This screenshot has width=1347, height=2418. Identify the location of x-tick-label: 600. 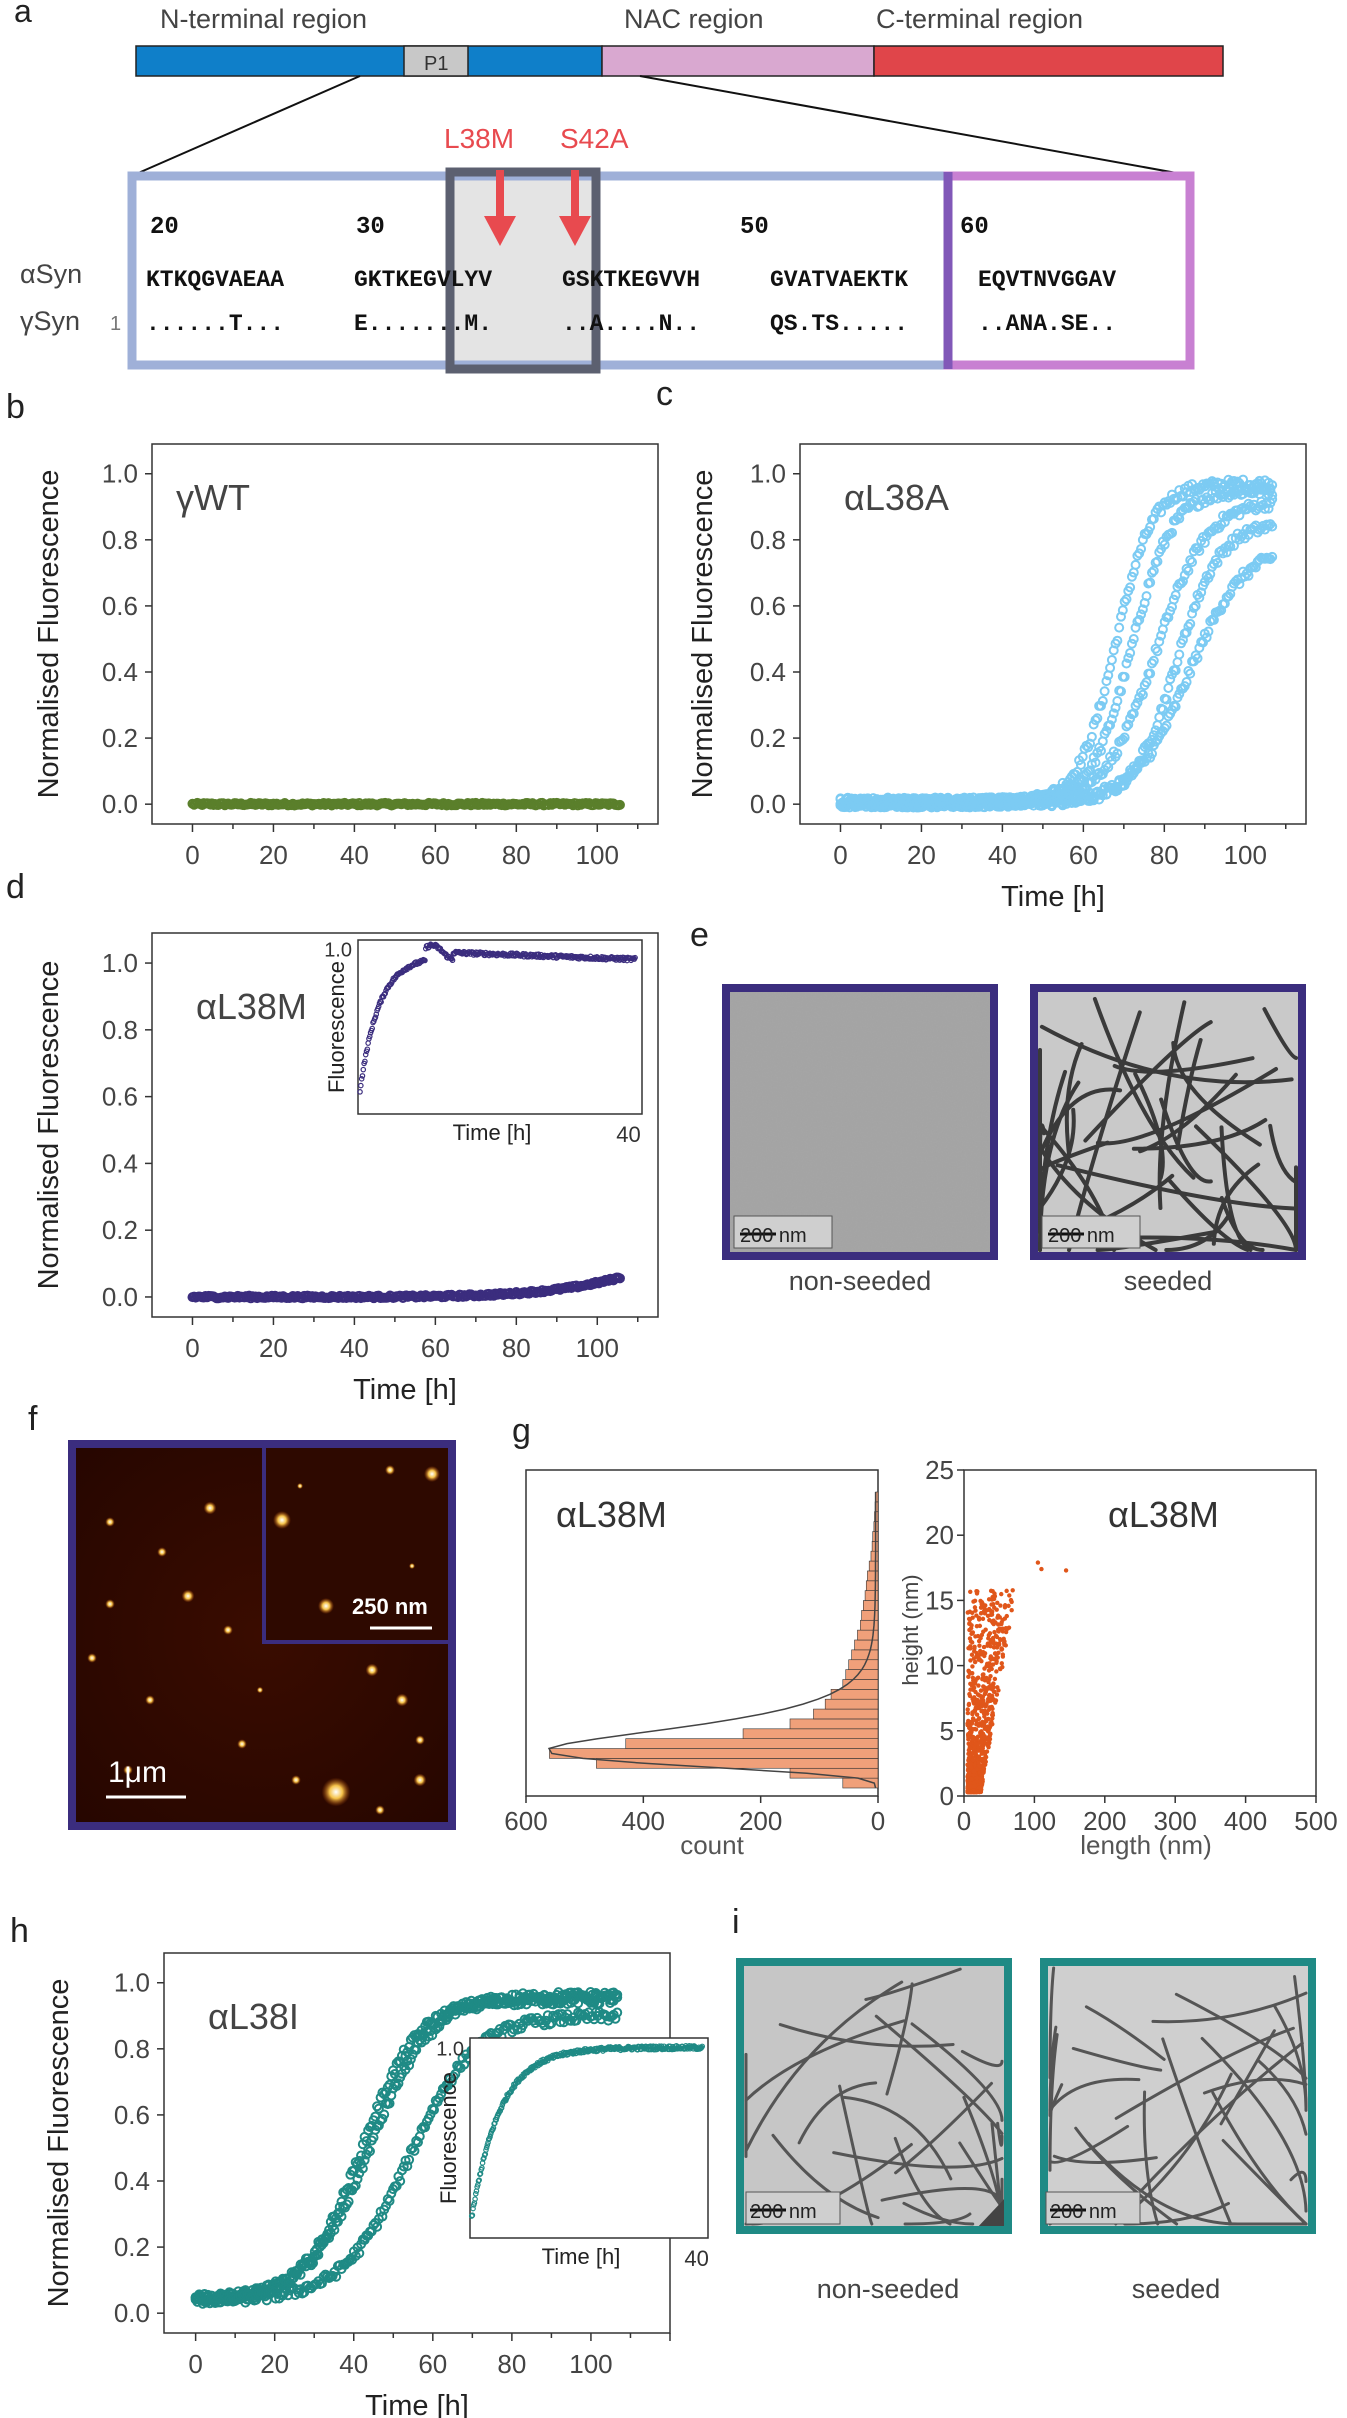
(525, 1821).